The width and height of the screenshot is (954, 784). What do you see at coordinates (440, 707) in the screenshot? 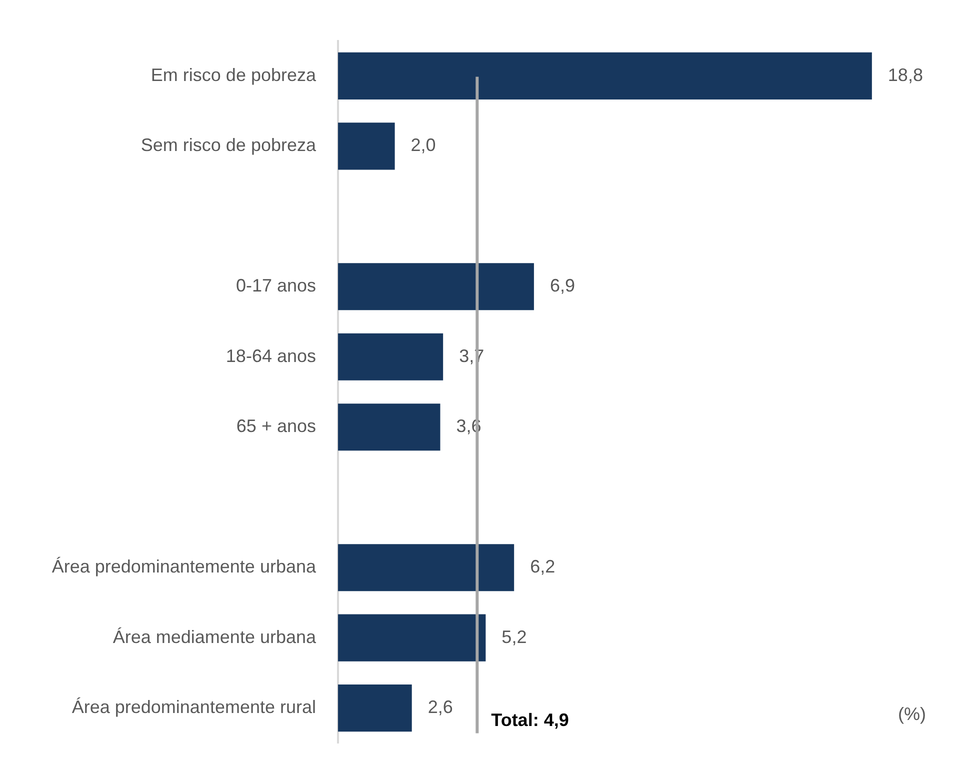
I see `data-label: 2,6` at bounding box center [440, 707].